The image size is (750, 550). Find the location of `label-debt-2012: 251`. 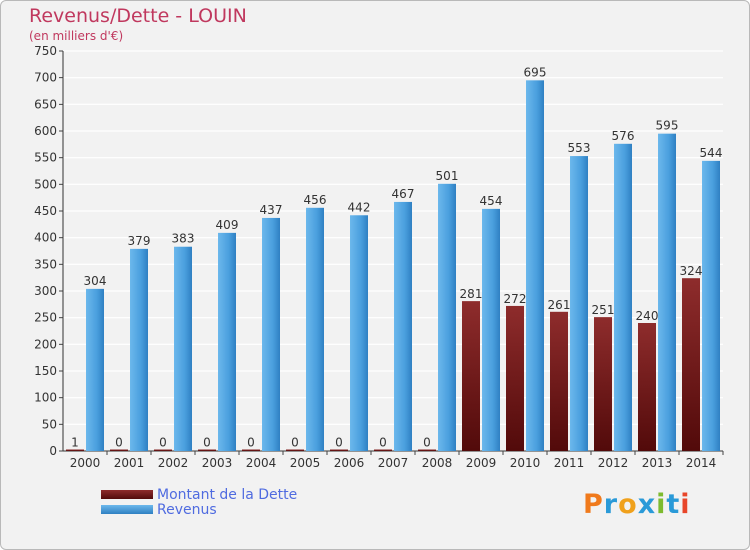

label-debt-2012: 251 is located at coordinates (603, 310).